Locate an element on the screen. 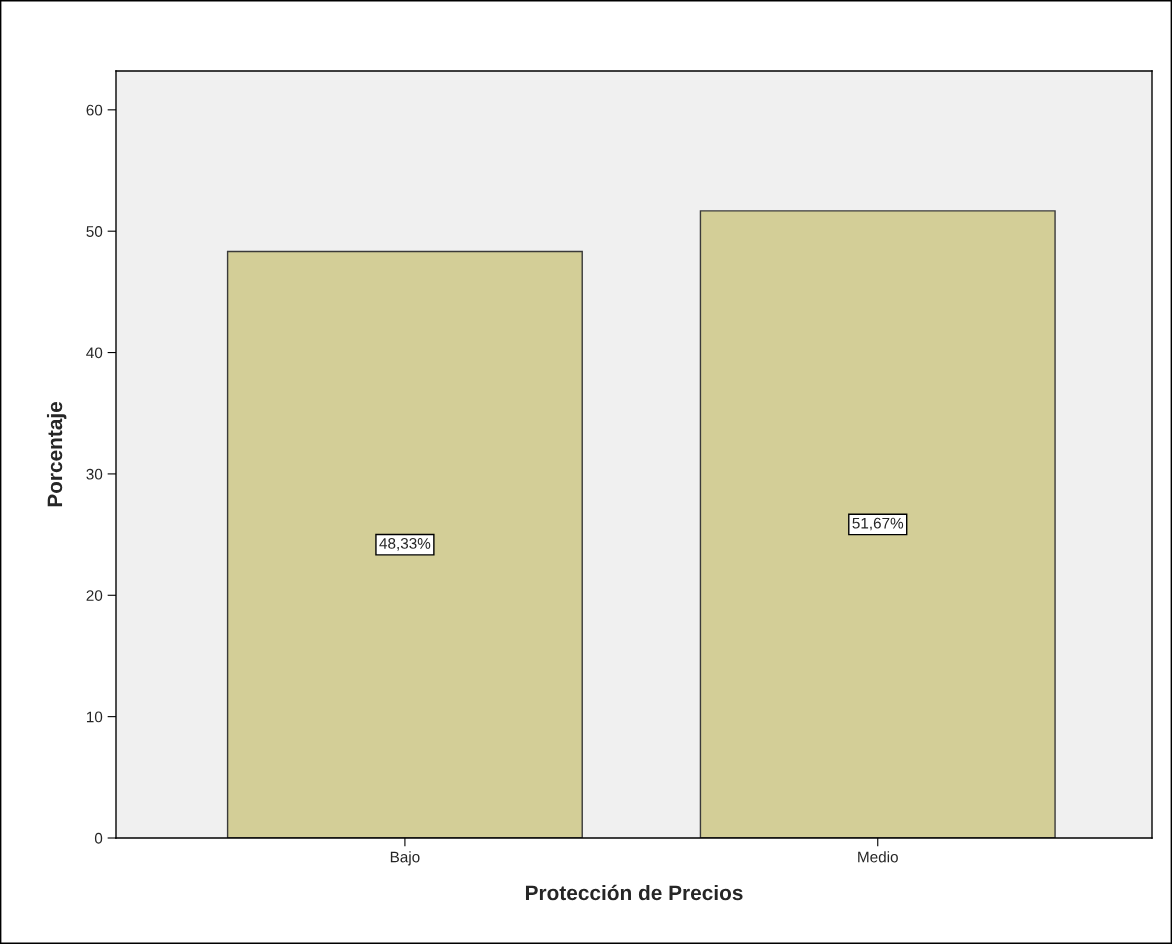 The image size is (1172, 944). x-axis-title: Protección de Precios is located at coordinates (634, 892).